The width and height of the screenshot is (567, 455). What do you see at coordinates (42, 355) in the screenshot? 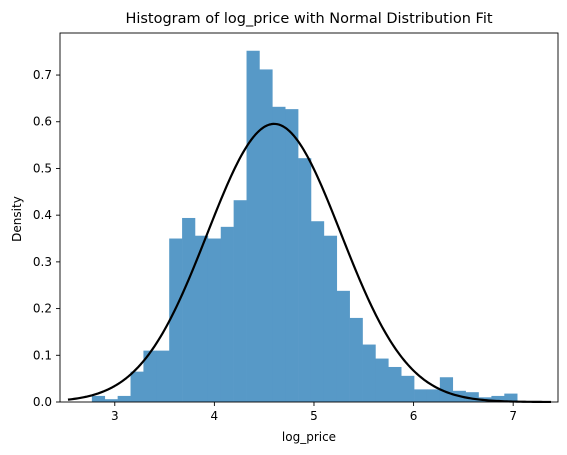
I see `y-tick-label: 0.1` at bounding box center [42, 355].